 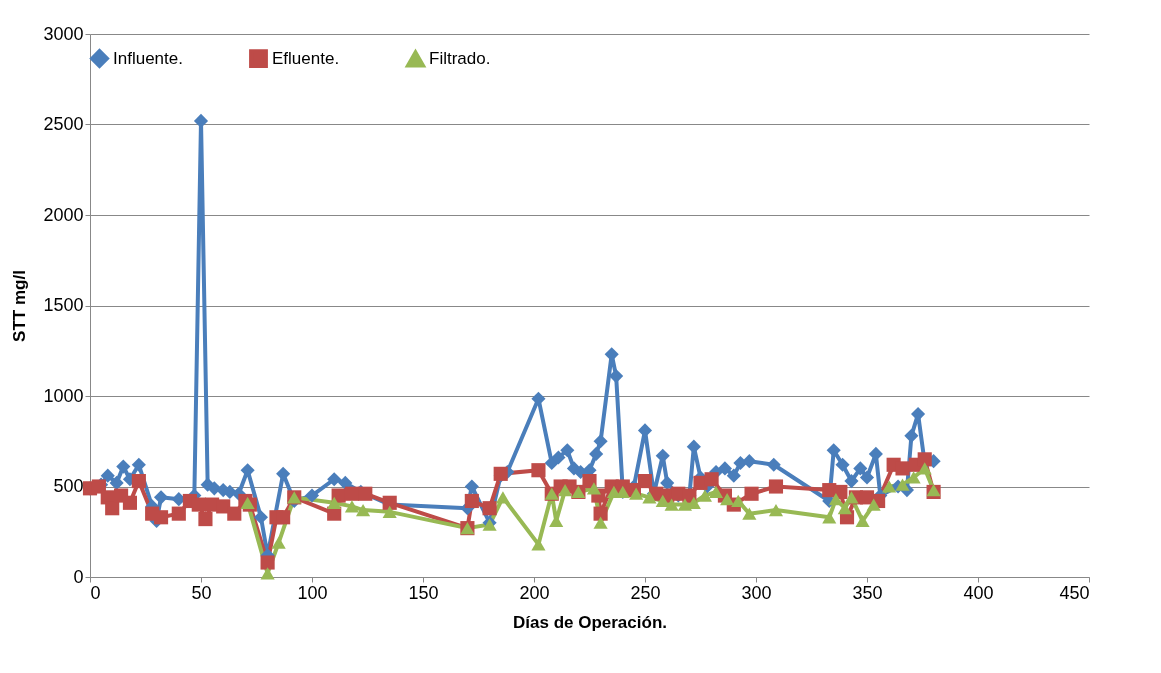 What do you see at coordinates (63, 305) in the screenshot?
I see `y-tick-label: 1500` at bounding box center [63, 305].